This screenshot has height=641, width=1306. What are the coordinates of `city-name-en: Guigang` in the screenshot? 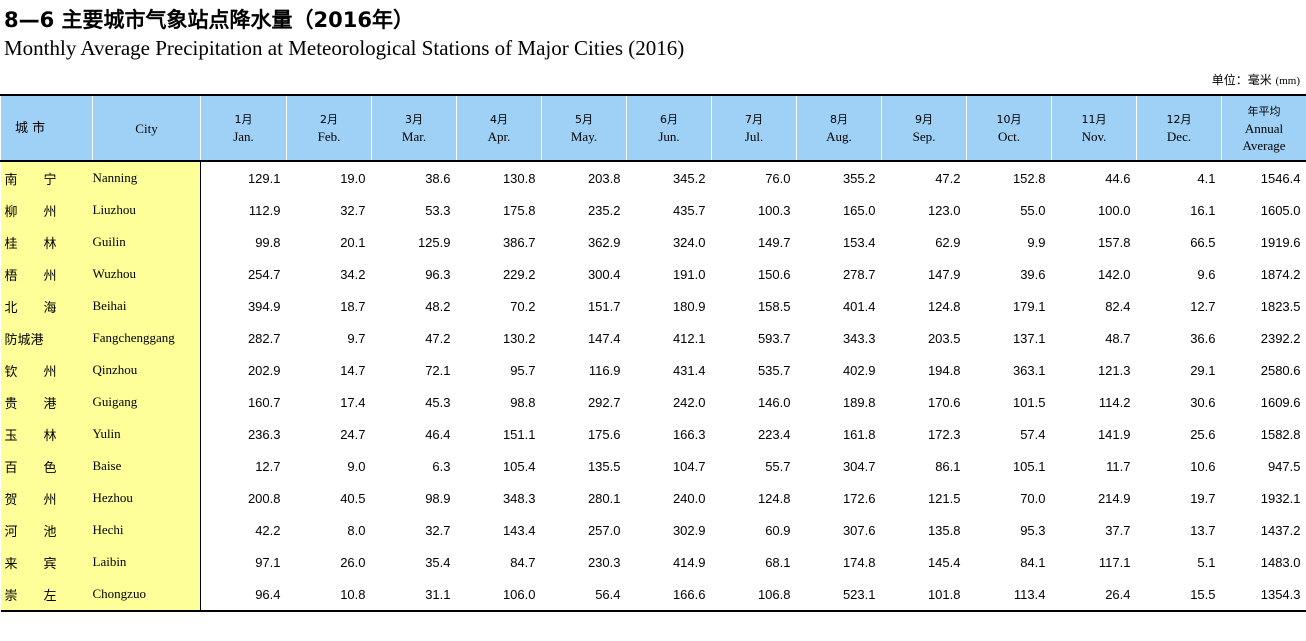 It's located at (146, 402).